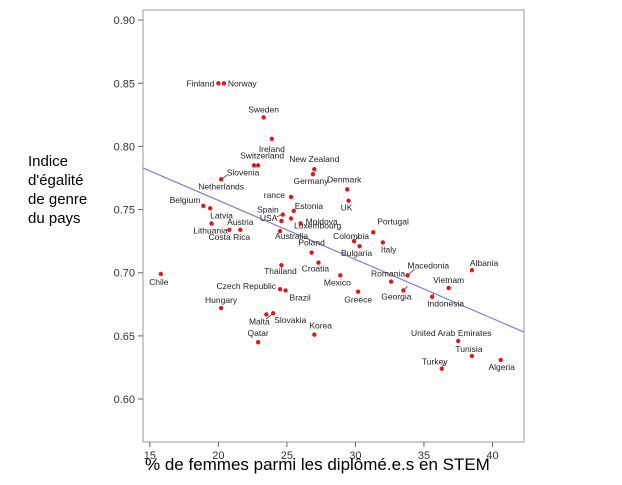  What do you see at coordinates (311, 181) in the screenshot?
I see `point-label: Germany` at bounding box center [311, 181].